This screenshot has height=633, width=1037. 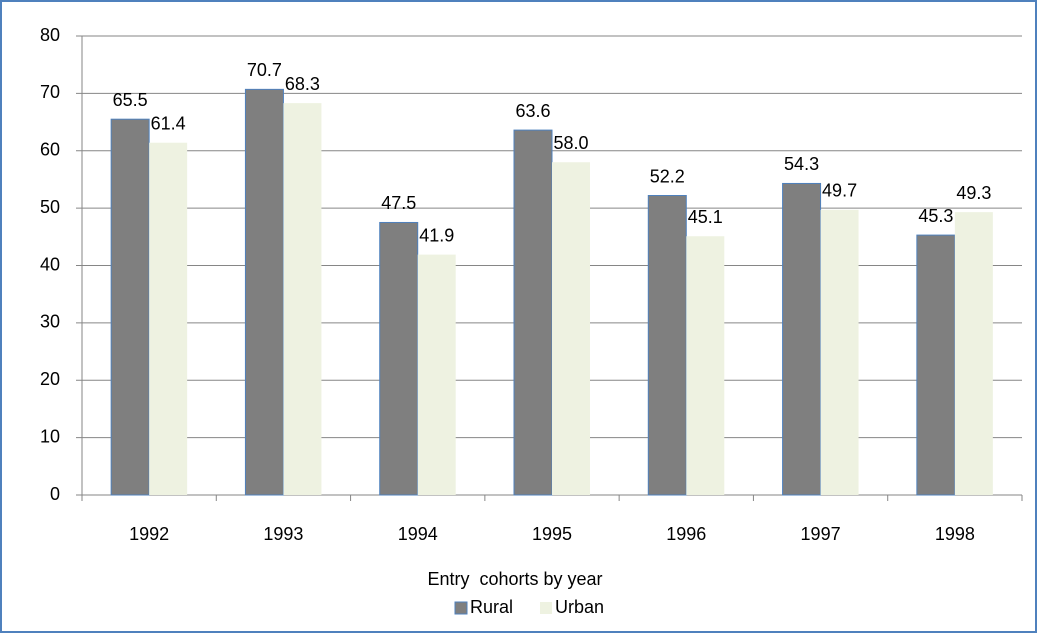 What do you see at coordinates (705, 217) in the screenshot?
I see `data-label: 45.1` at bounding box center [705, 217].